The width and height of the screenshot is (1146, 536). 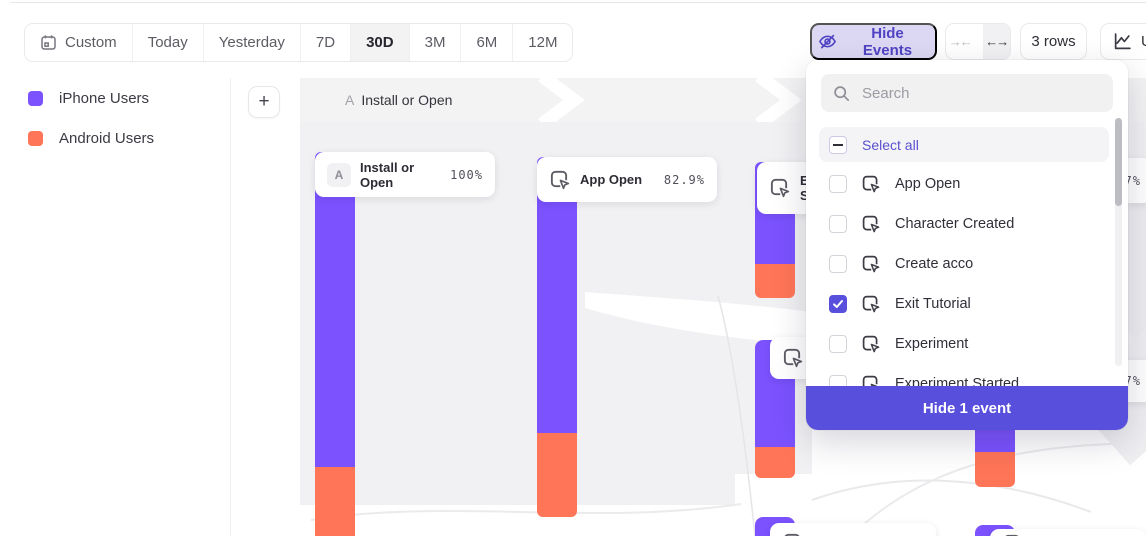 What do you see at coordinates (107, 138) in the screenshot?
I see `legend-label: Android Users` at bounding box center [107, 138].